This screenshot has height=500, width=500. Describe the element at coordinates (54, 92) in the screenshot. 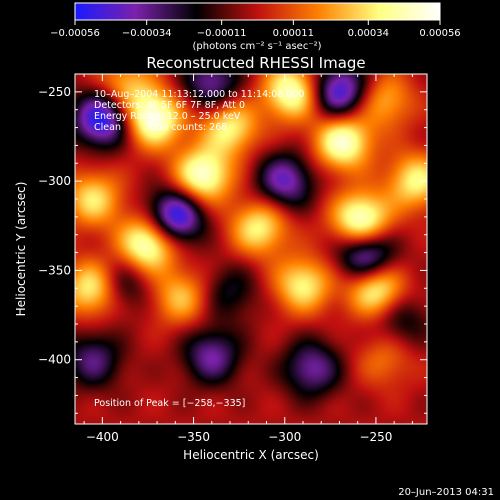

I see `y-tick-label: −250` at that location.